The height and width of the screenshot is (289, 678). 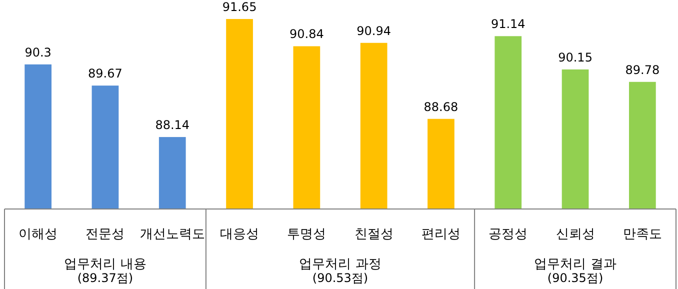 What do you see at coordinates (575, 234) in the screenshot?
I see `x-tick-label: 신뢰성` at bounding box center [575, 234].